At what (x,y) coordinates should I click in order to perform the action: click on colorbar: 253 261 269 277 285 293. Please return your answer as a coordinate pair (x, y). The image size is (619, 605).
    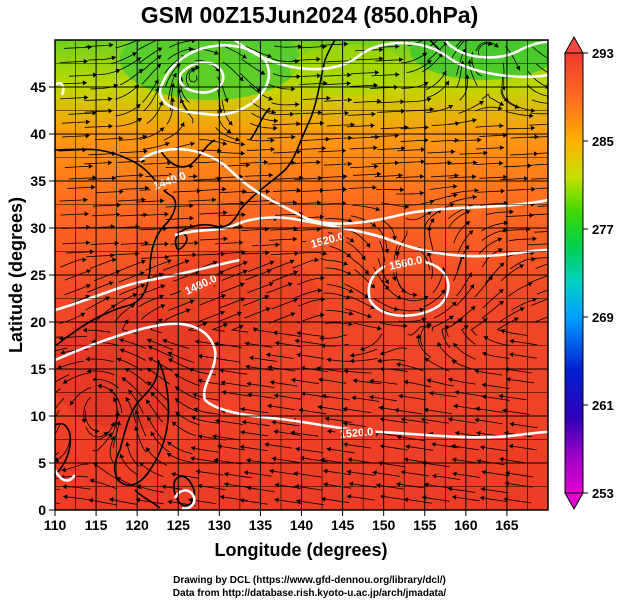
    Looking at the image, I should click on (589, 273).